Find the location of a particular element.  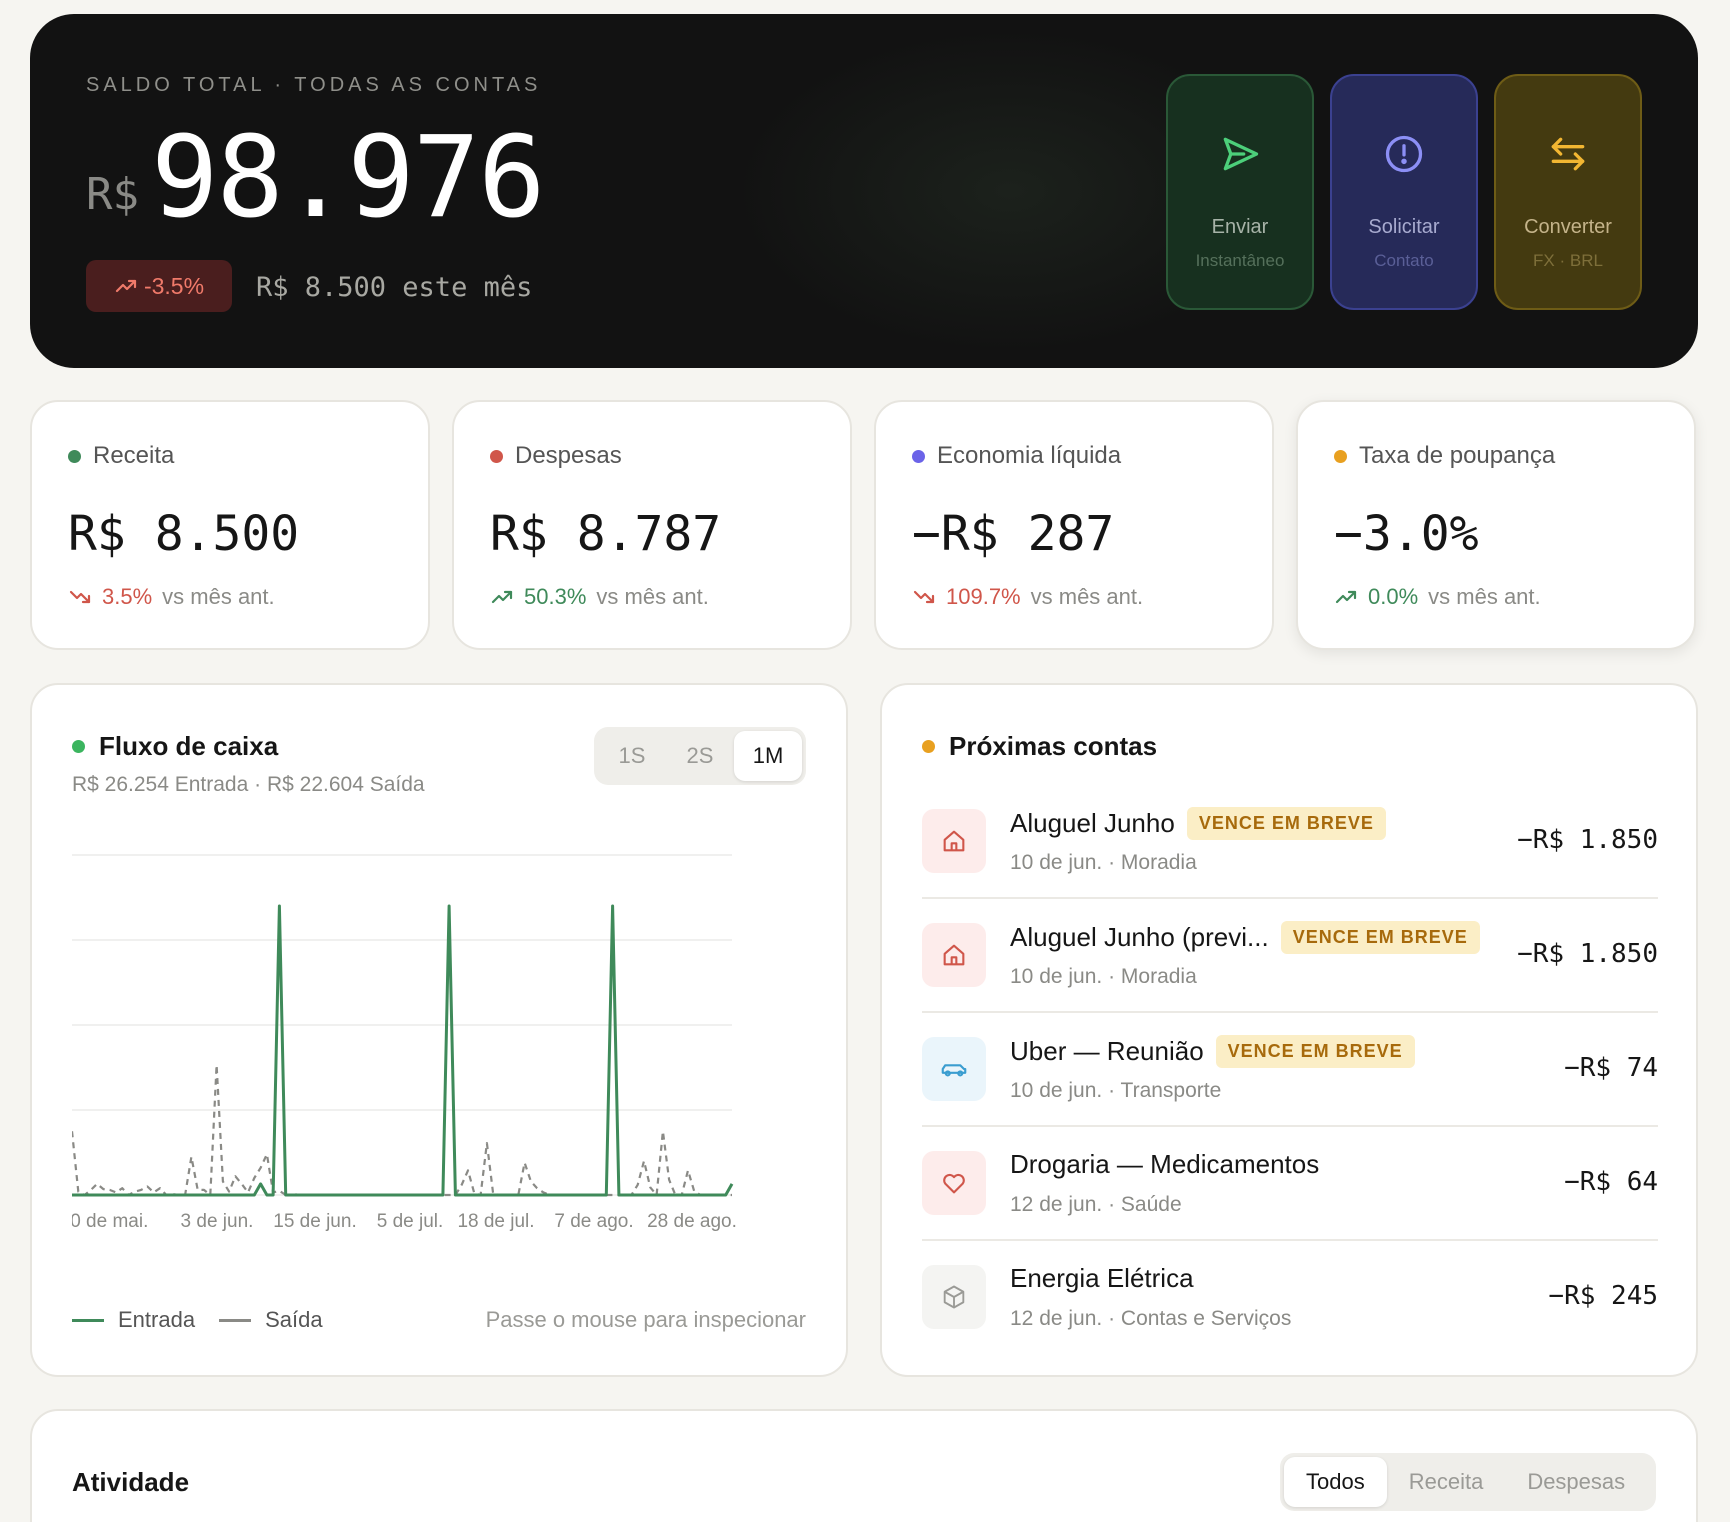

send-button: Enviar Instantâneo is located at coordinates (1240, 192).